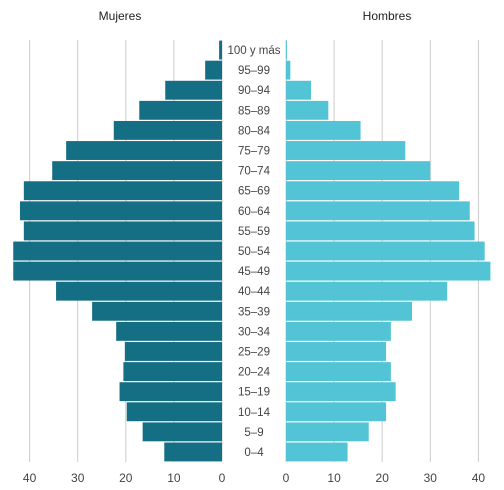 This screenshot has height=490, width=504. What do you see at coordinates (253, 51) in the screenshot?
I see `age-label-0: 100 y más` at bounding box center [253, 51].